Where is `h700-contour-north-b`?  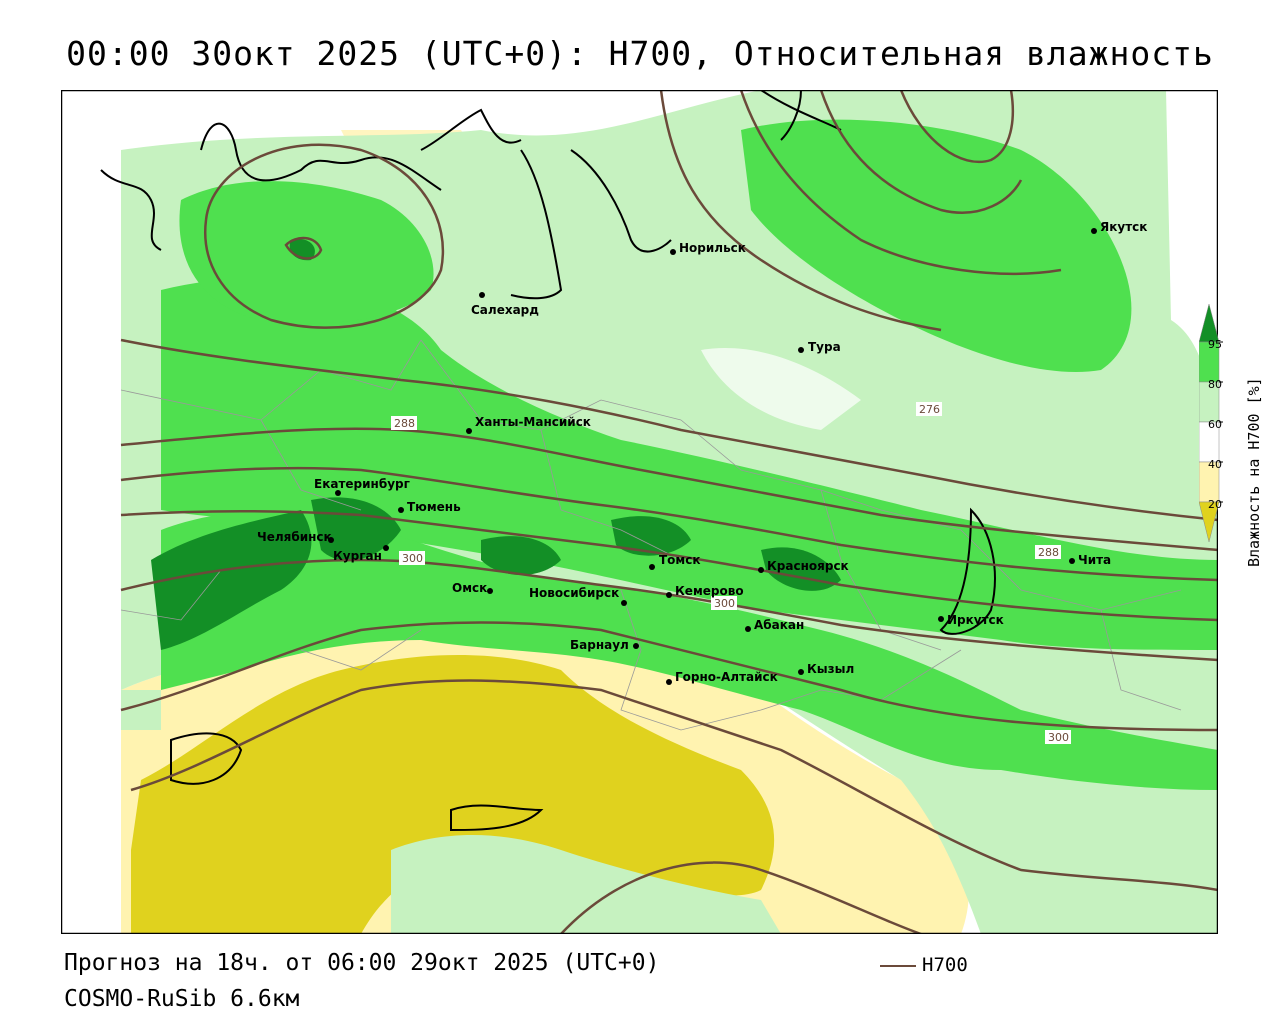
h700-contour-north-b is located at coordinates (900, 182).